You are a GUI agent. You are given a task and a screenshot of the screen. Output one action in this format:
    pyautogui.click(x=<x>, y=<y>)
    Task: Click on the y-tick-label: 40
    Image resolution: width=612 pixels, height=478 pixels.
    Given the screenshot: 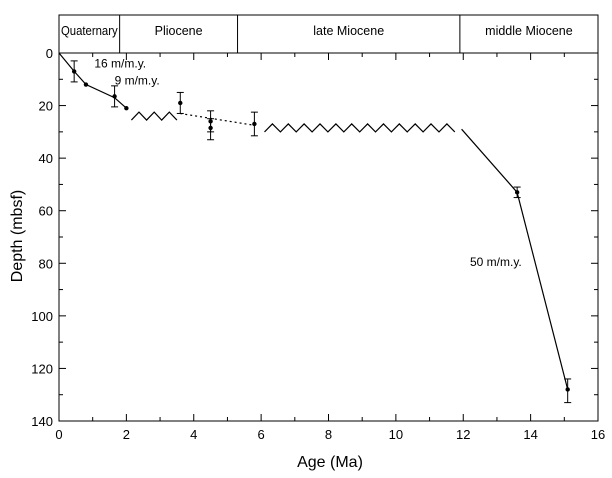 What is the action you would take?
    pyautogui.click(x=46, y=158)
    